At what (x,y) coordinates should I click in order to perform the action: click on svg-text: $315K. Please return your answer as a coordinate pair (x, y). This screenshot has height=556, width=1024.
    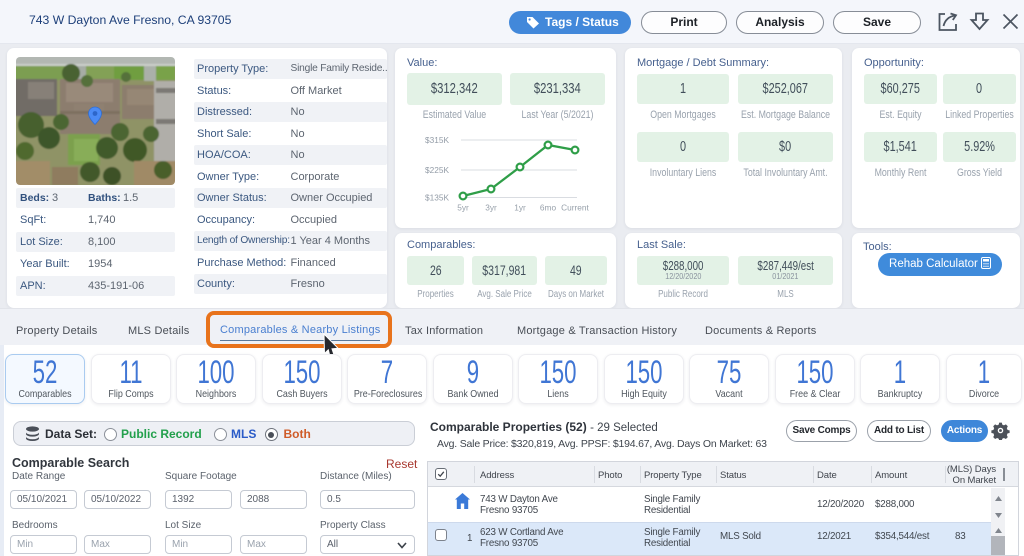
    Looking at the image, I should click on (437, 140).